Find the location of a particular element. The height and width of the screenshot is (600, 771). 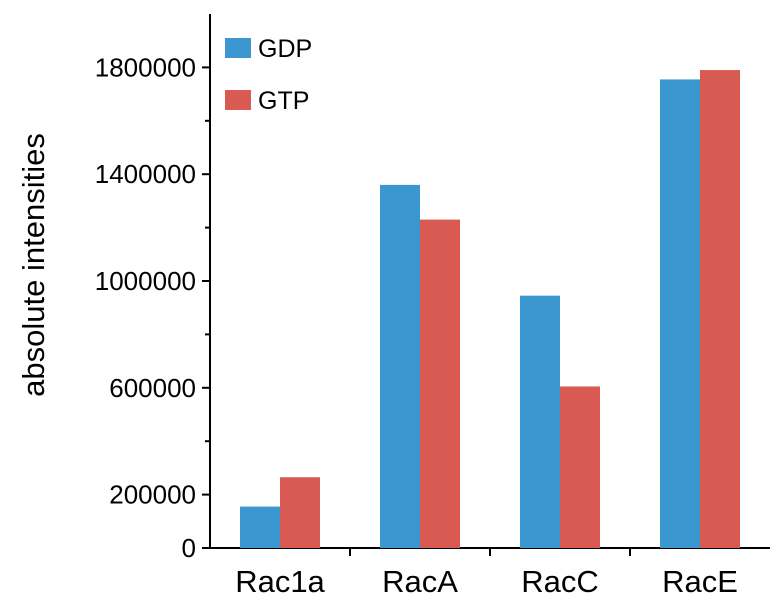

y-axis-title: absolute intensities is located at coordinates (33, 265).